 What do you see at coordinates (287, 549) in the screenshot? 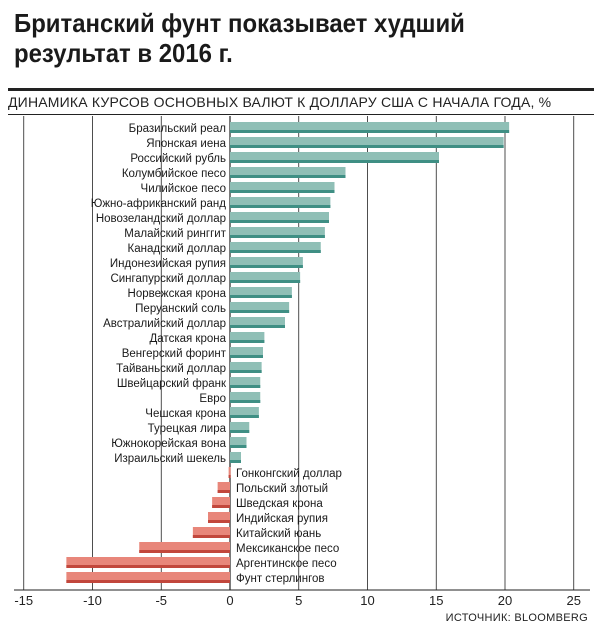
I see `category-label: Мексиканское песо` at bounding box center [287, 549].